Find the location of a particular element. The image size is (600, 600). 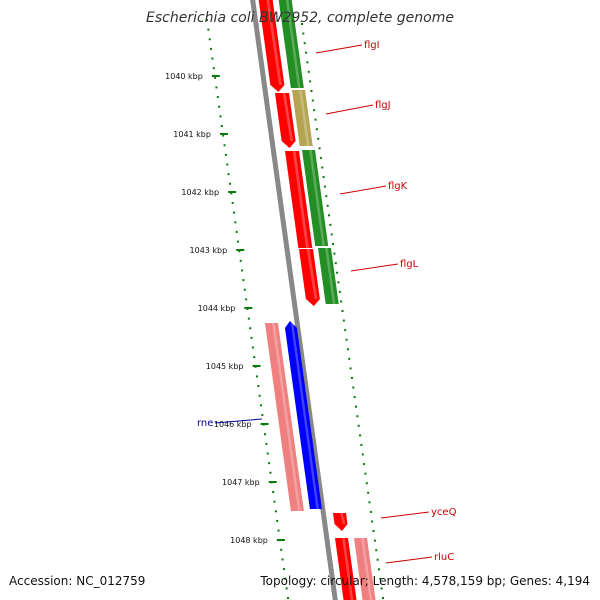

kbp-tick-label: 1043 kbp is located at coordinates (209, 250).